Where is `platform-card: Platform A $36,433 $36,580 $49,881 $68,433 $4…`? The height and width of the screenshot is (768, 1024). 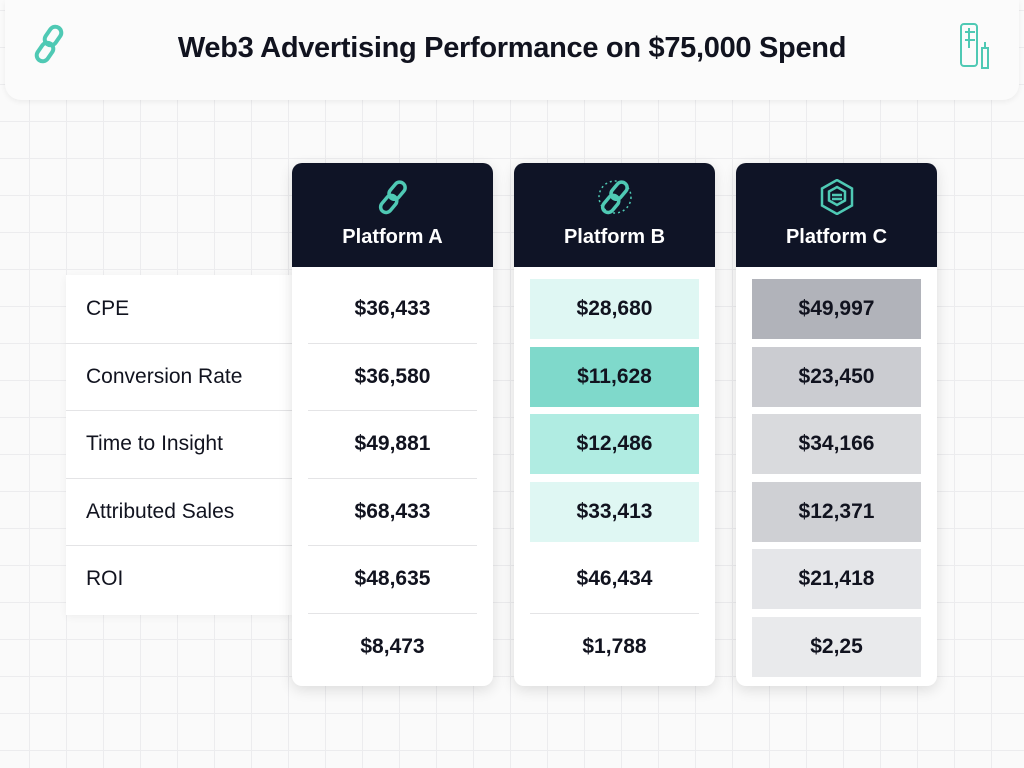 platform-card: Platform A $36,433 $36,580 $49,881 $68,433 $4… is located at coordinates (392, 424).